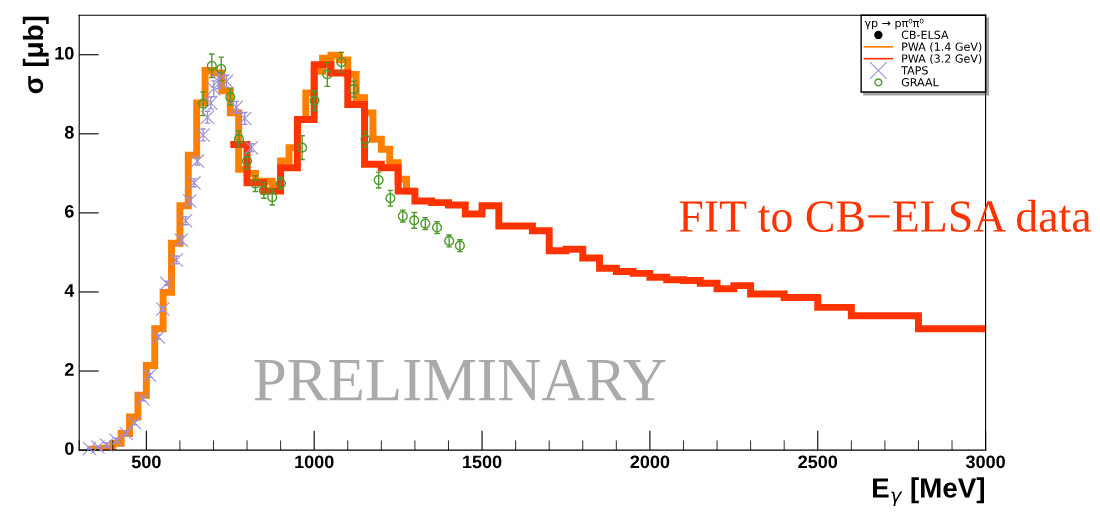  Describe the element at coordinates (894, 24) in the screenshot. I see `legend-title: γp → pπ⁰π⁰` at that location.